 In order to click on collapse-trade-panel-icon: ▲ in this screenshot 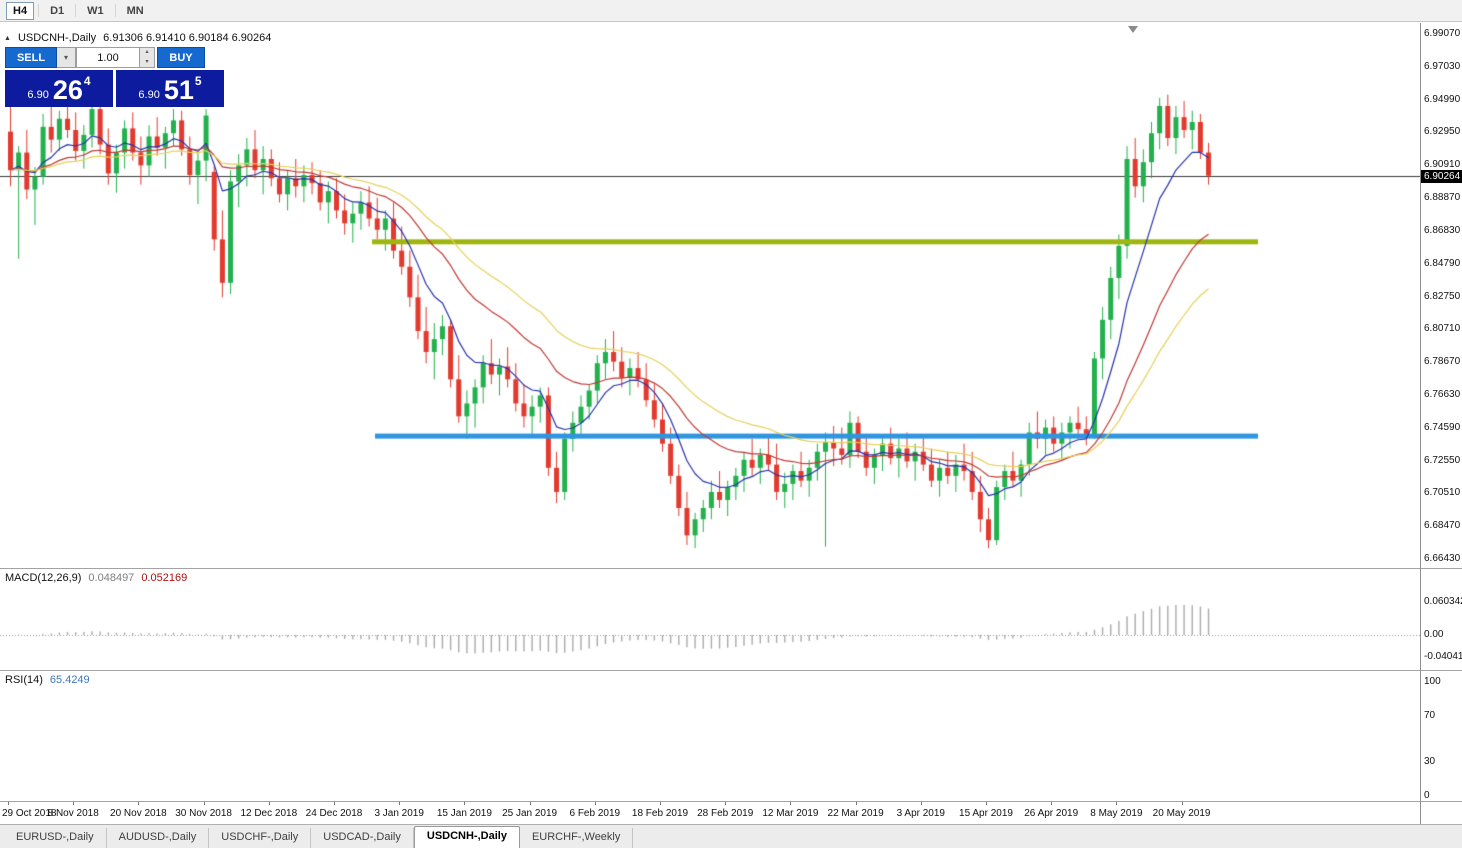, I will do `click(7, 38)`.